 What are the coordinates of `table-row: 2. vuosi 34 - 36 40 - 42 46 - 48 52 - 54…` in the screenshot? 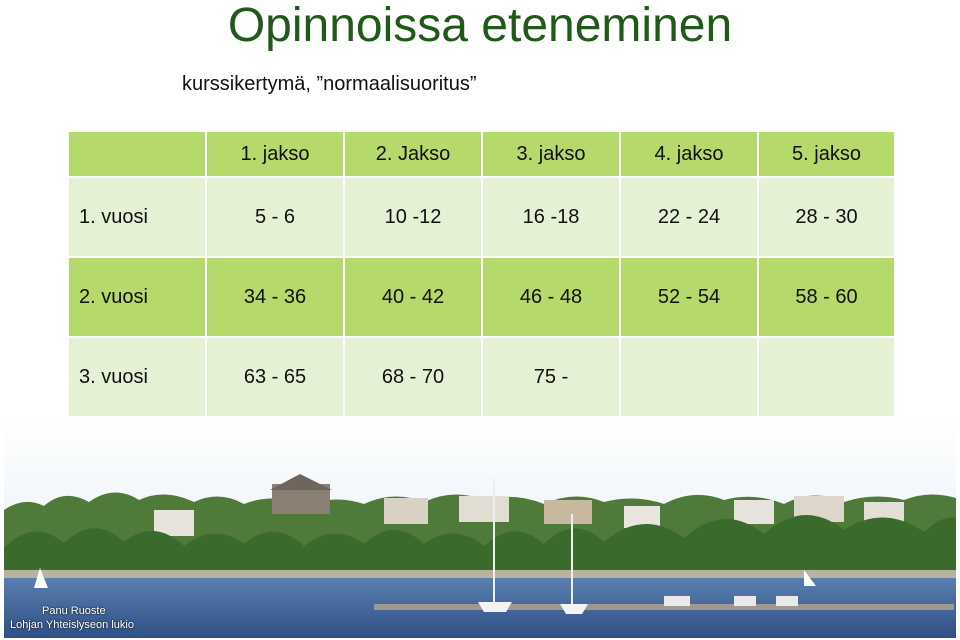 It's located at (481, 297).